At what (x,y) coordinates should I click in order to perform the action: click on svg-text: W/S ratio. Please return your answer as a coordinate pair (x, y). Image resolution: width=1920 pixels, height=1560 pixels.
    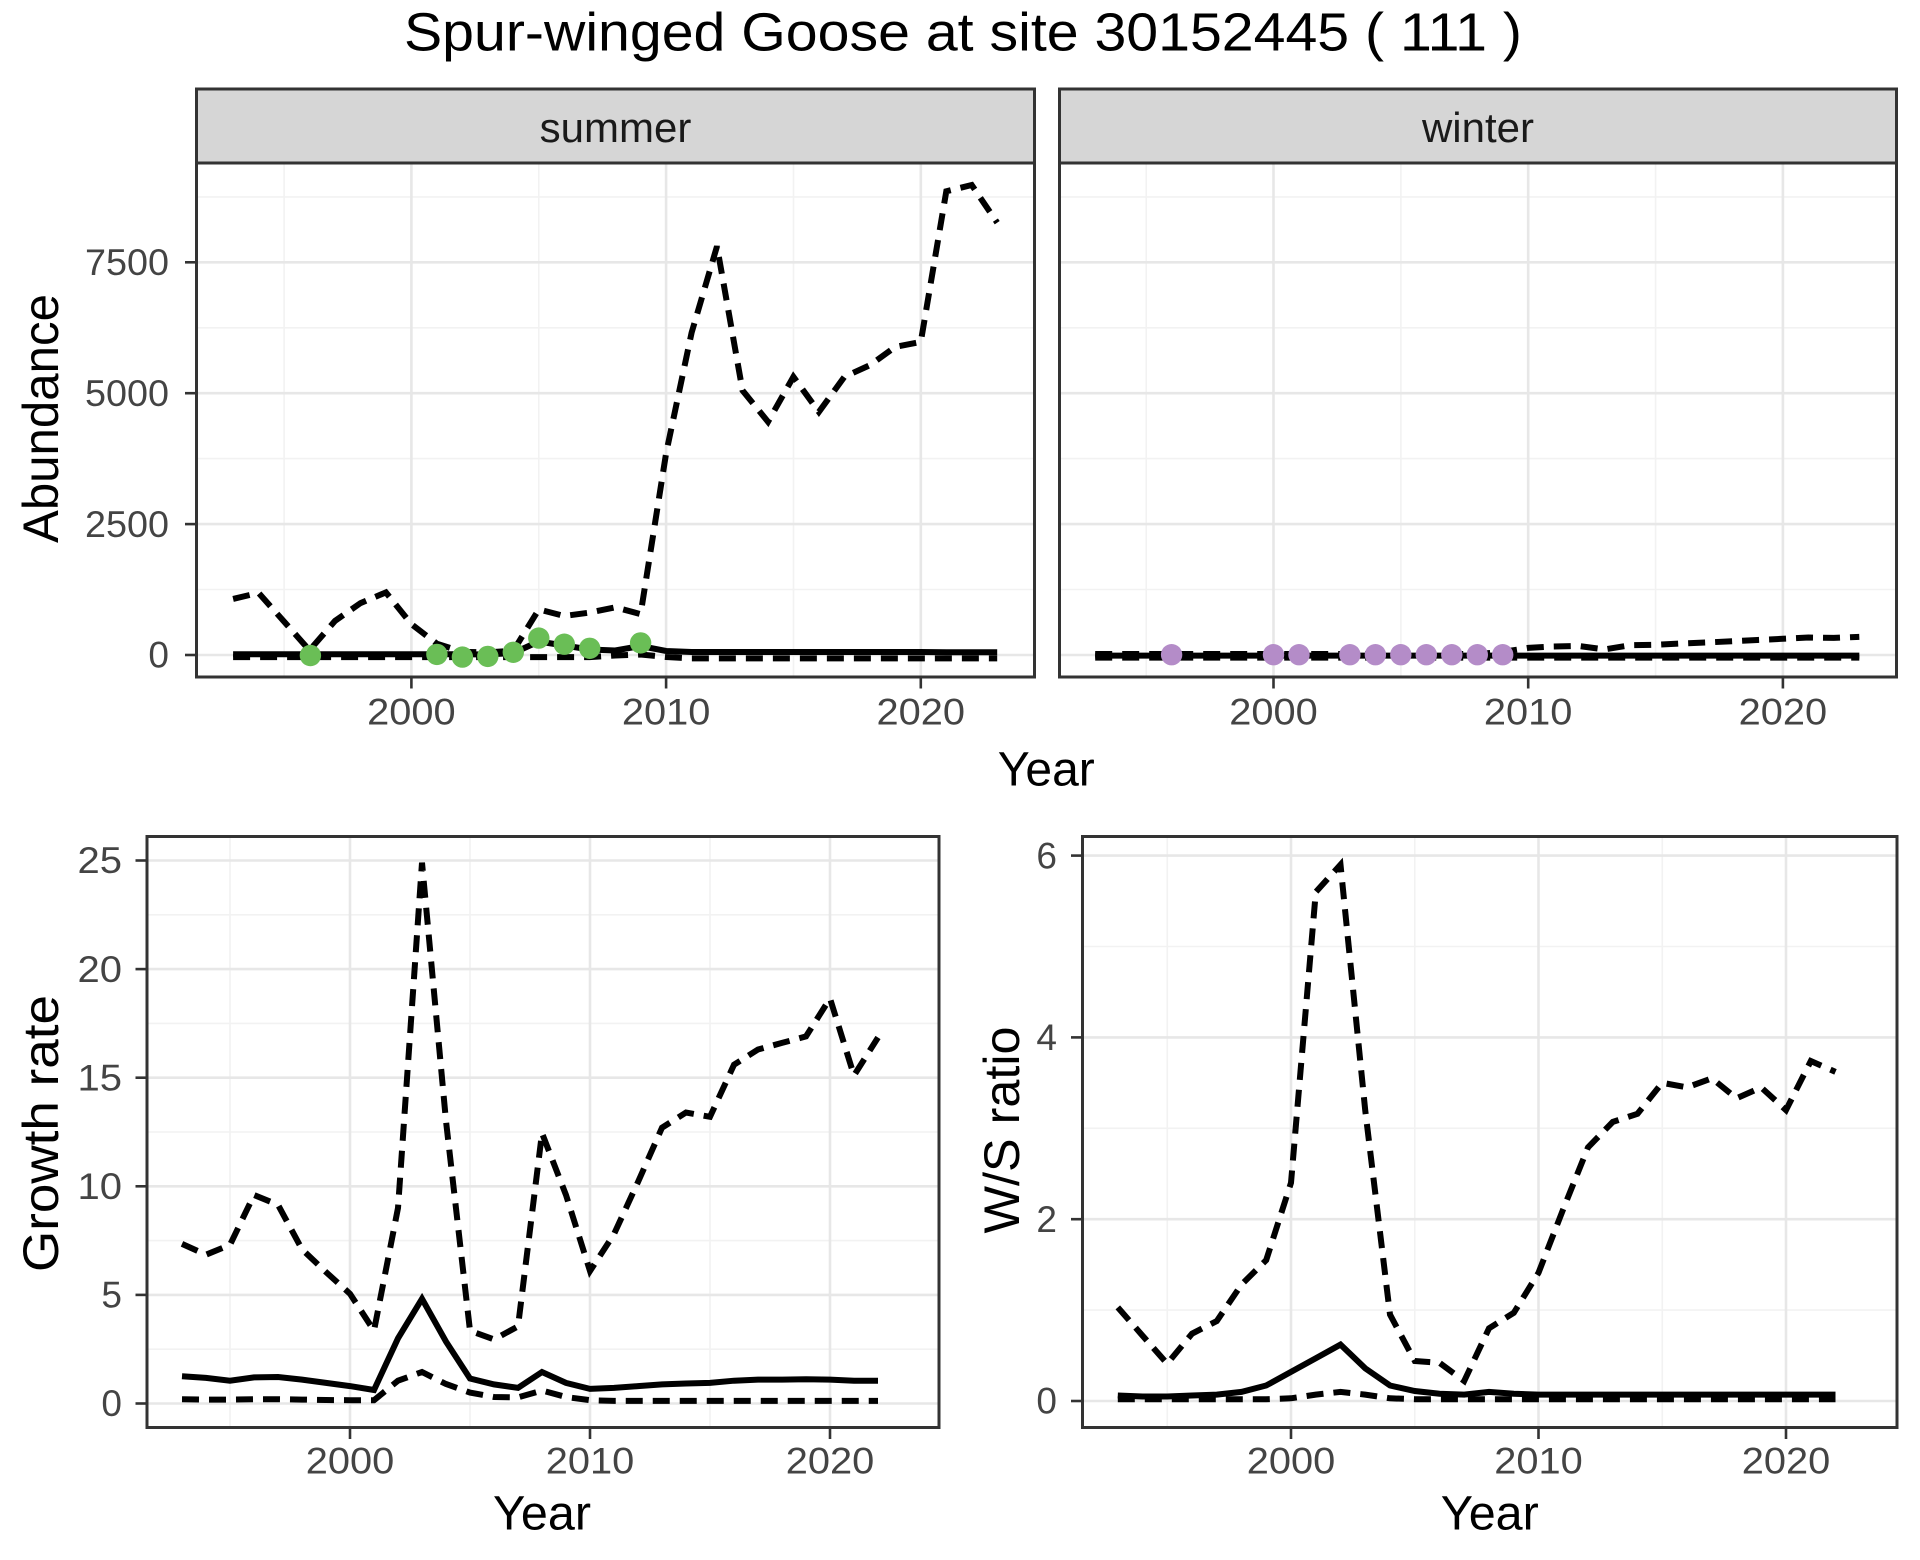
    Looking at the image, I should click on (1002, 1130).